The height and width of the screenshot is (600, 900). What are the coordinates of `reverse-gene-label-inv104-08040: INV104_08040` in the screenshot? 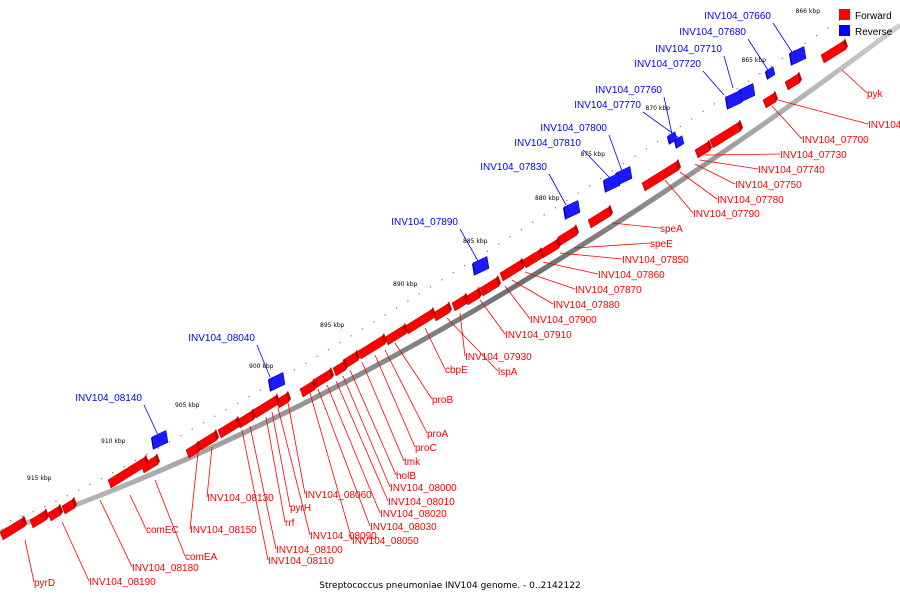 It's located at (221, 338).